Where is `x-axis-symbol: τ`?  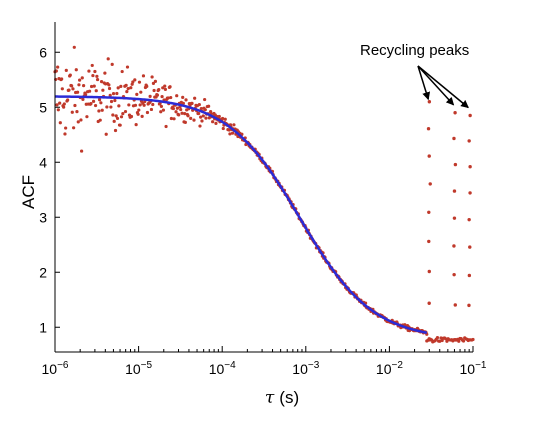 x-axis-symbol: τ is located at coordinates (270, 398).